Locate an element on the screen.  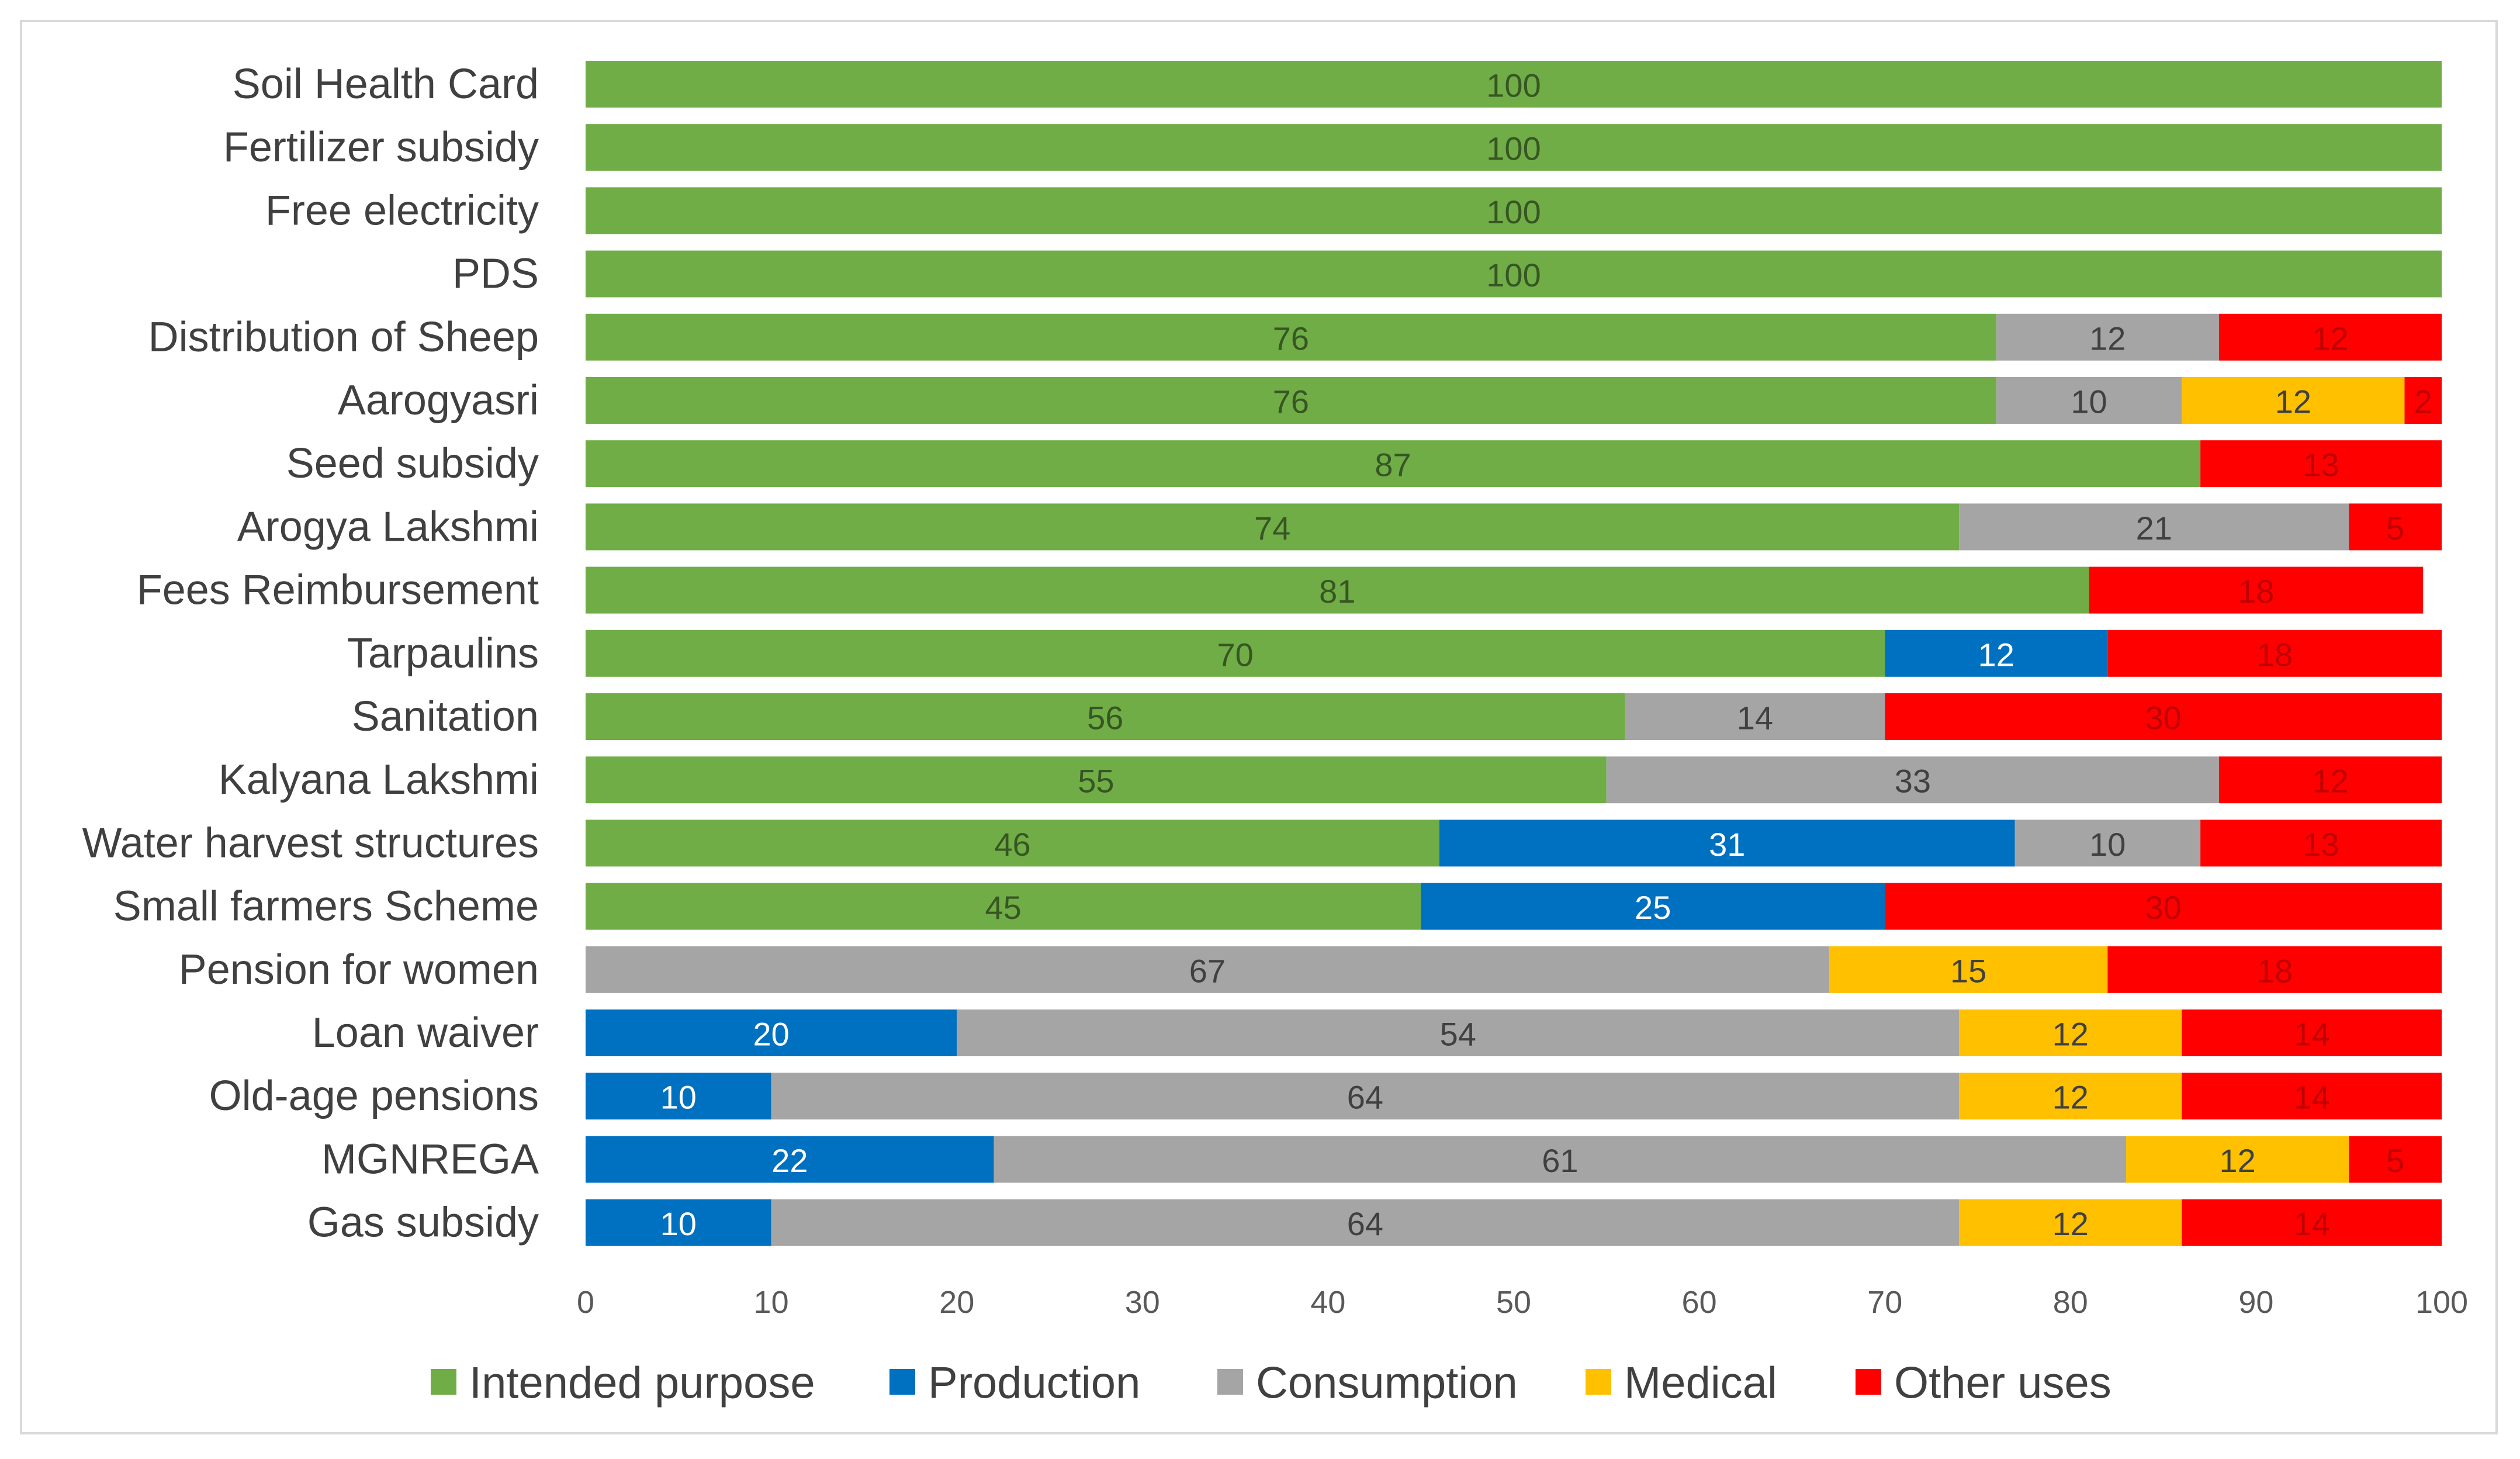
data-label: 45 is located at coordinates (1003, 907).